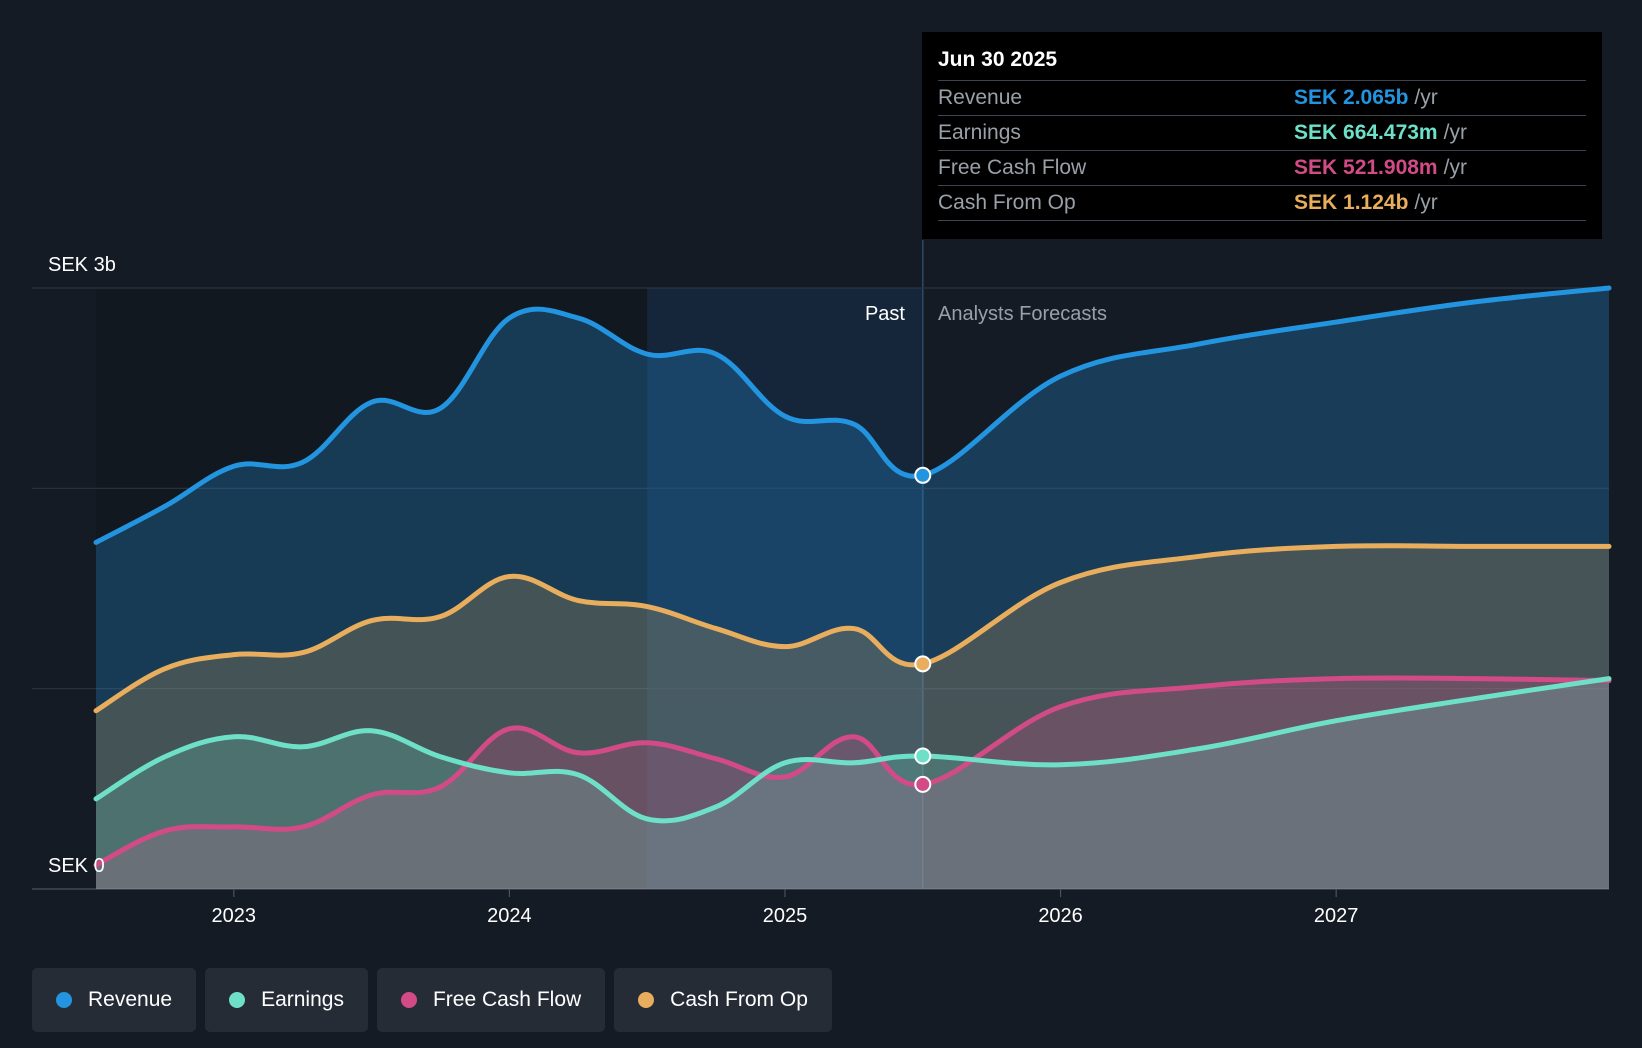 This screenshot has width=1642, height=1048. I want to click on x-tick-label: 2023, so click(234, 916).